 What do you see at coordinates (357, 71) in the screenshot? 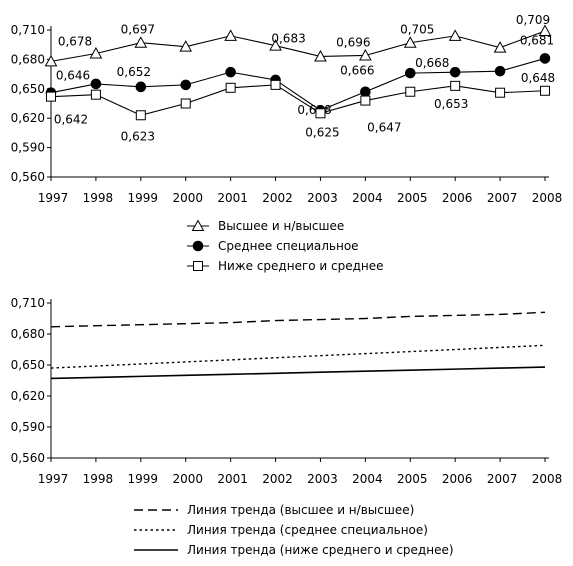
I see `data-label: 0,666` at bounding box center [357, 71].